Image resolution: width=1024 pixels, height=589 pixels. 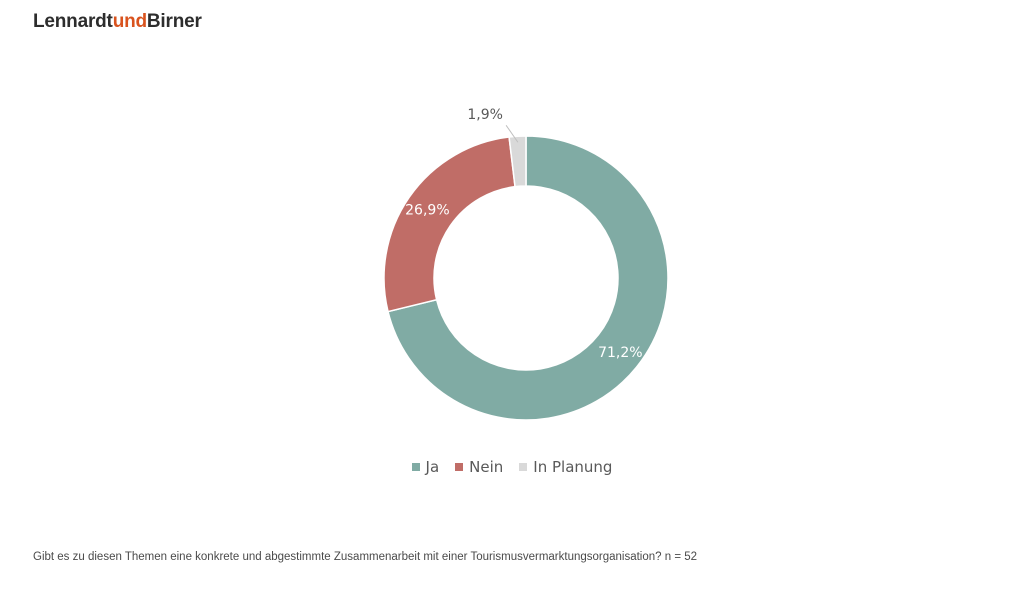 I want to click on legend-label-nein: Nein, so click(x=486, y=467).